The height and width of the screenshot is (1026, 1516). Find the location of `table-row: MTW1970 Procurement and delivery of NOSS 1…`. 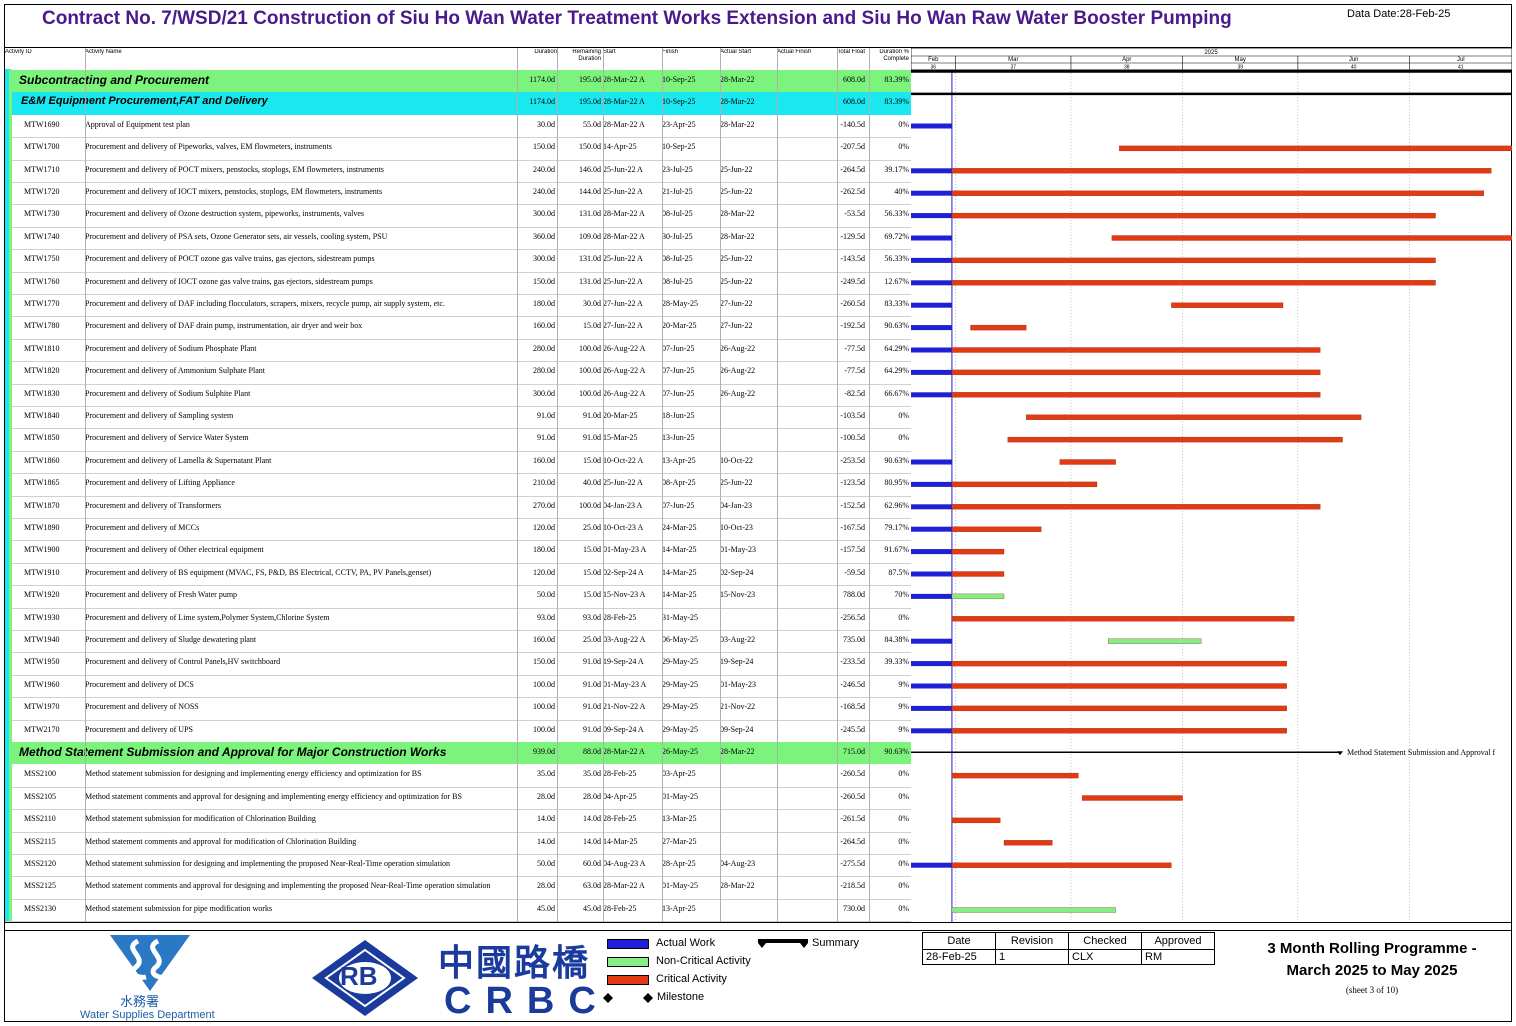

table-row: MTW1970 Procurement and delivery of NOSS 1… is located at coordinates (458, 709).